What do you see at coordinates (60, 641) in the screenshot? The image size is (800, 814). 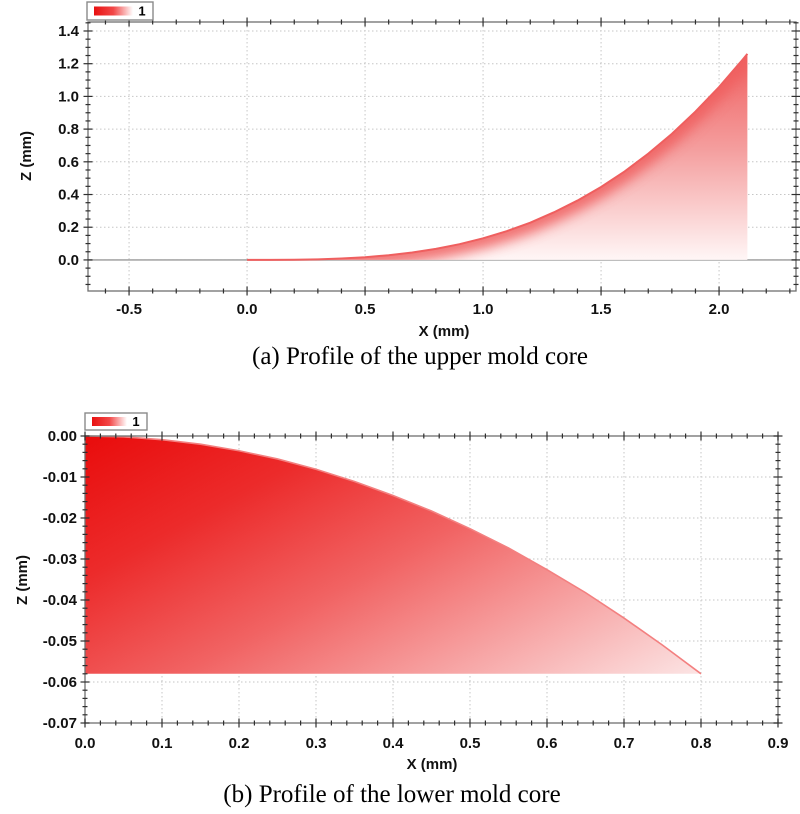 I see `y-axis-tick-label: -0.05` at bounding box center [60, 641].